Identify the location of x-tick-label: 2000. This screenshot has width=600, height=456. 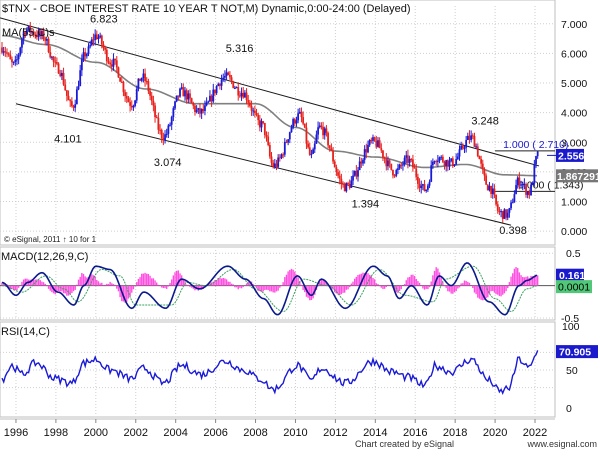
(96, 433).